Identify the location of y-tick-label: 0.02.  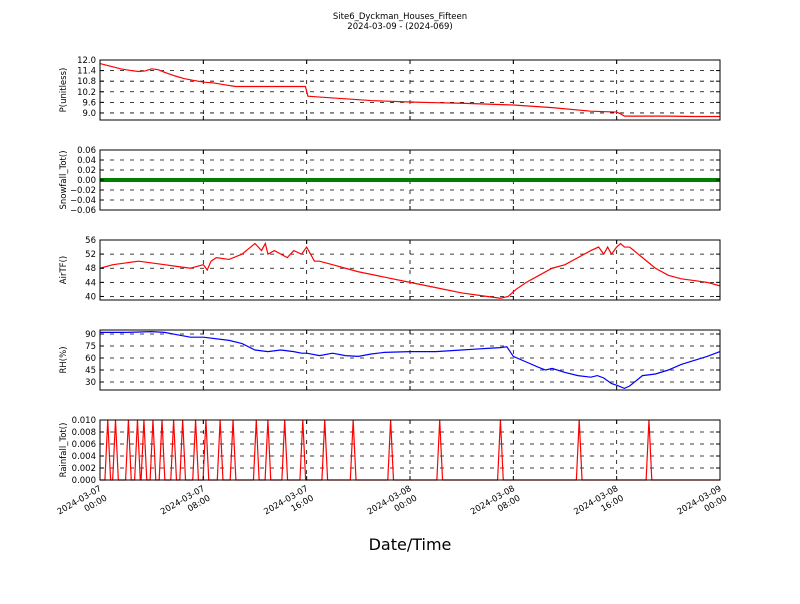
(86, 171).